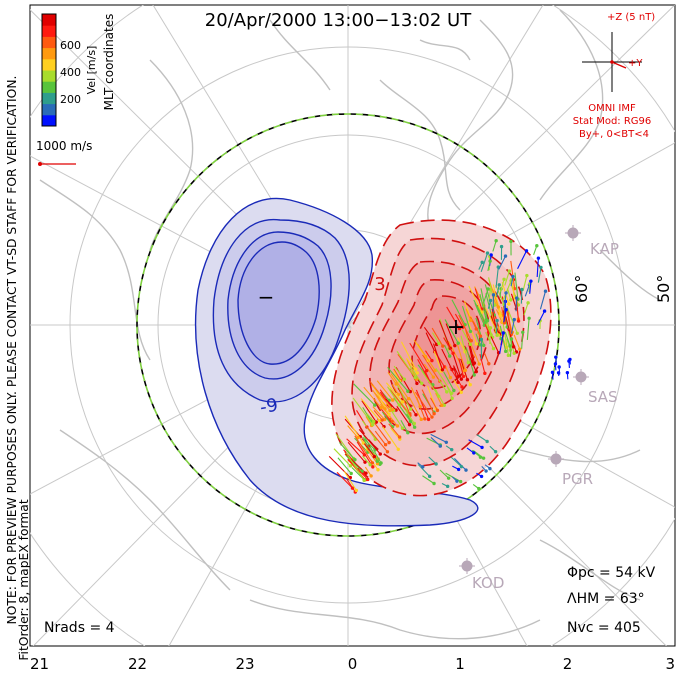  Describe the element at coordinates (244, 664) in the screenshot. I see `mlt-tick-label: 23` at that location.